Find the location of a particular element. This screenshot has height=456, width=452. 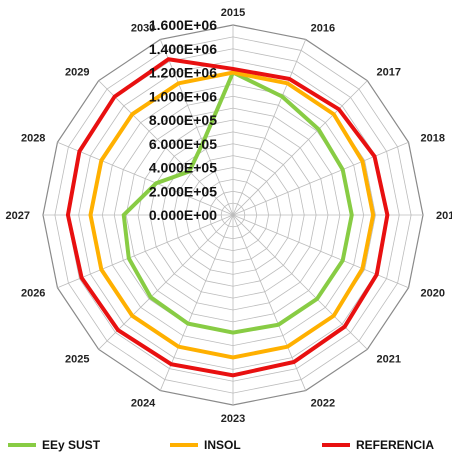

category-label: 2022 is located at coordinates (323, 404).